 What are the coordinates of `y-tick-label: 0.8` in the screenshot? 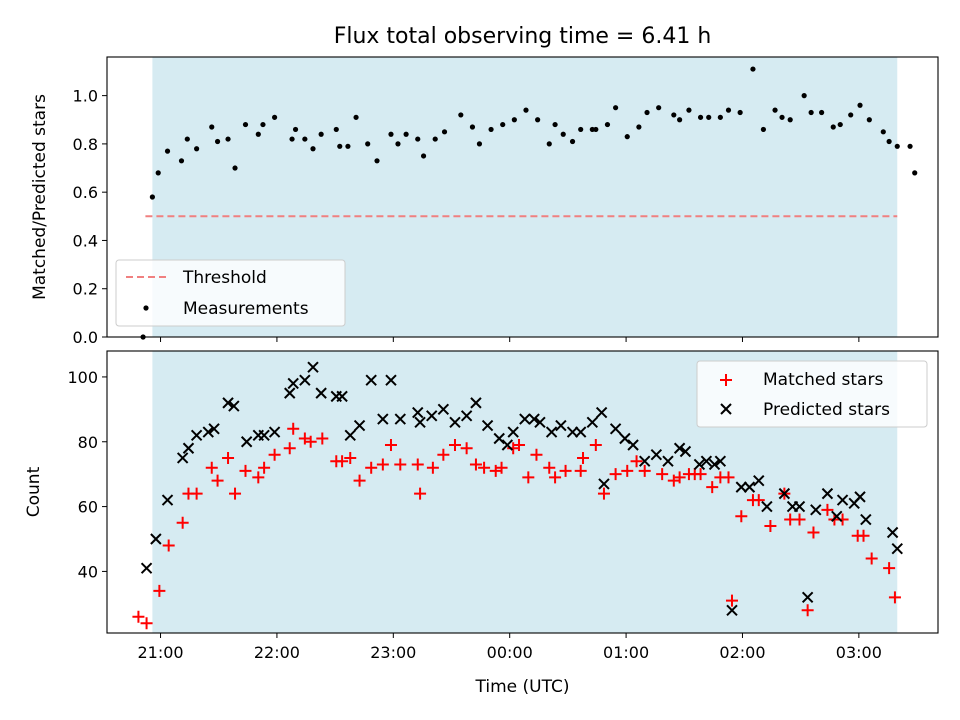 It's located at (85, 144).